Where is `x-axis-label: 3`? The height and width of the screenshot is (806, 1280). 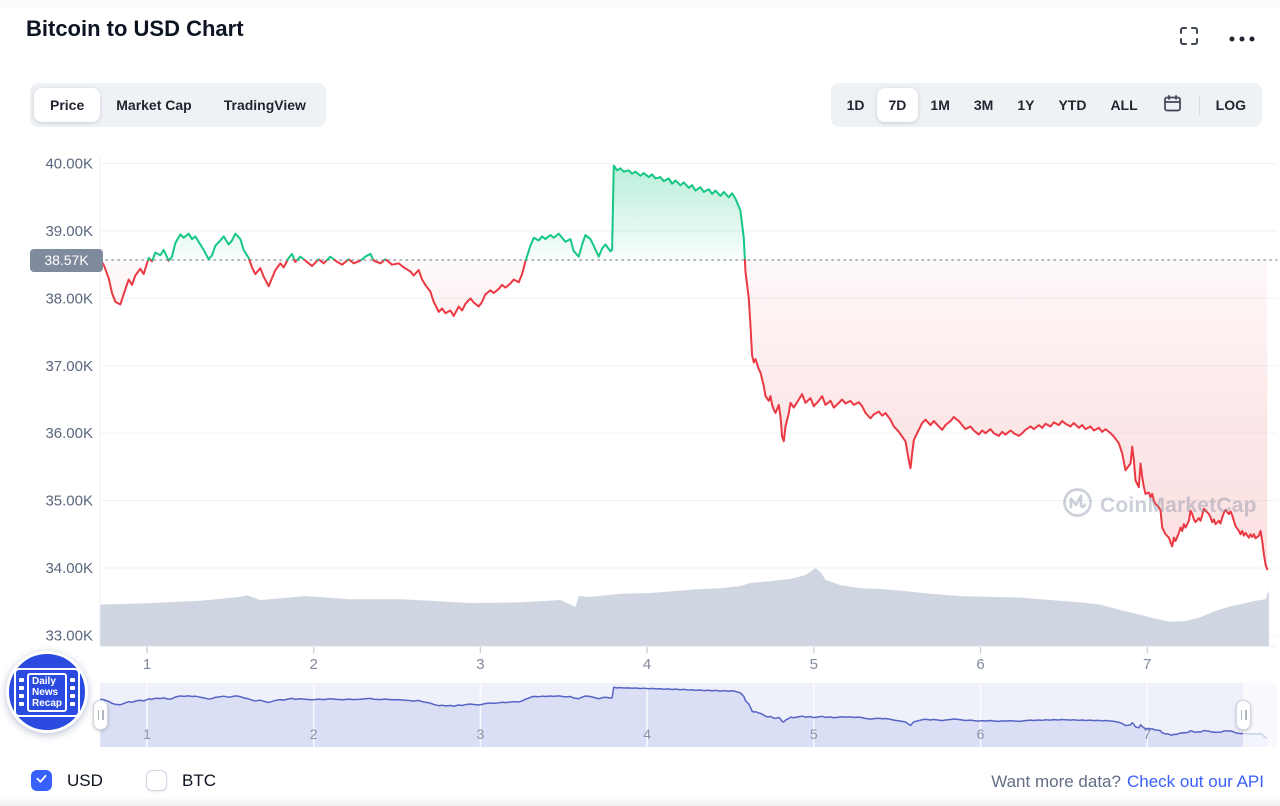 x-axis-label: 3 is located at coordinates (480, 664).